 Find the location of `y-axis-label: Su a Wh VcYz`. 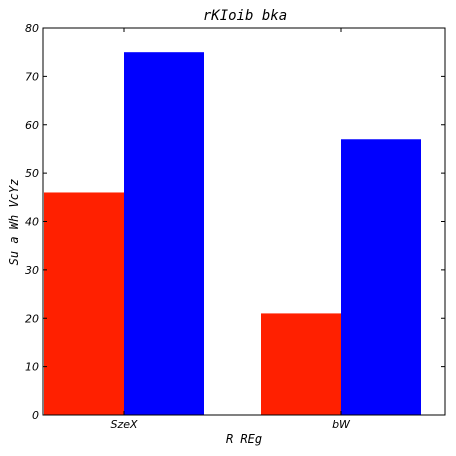

y-axis-label: Su a Wh VcYz is located at coordinates (14, 222).